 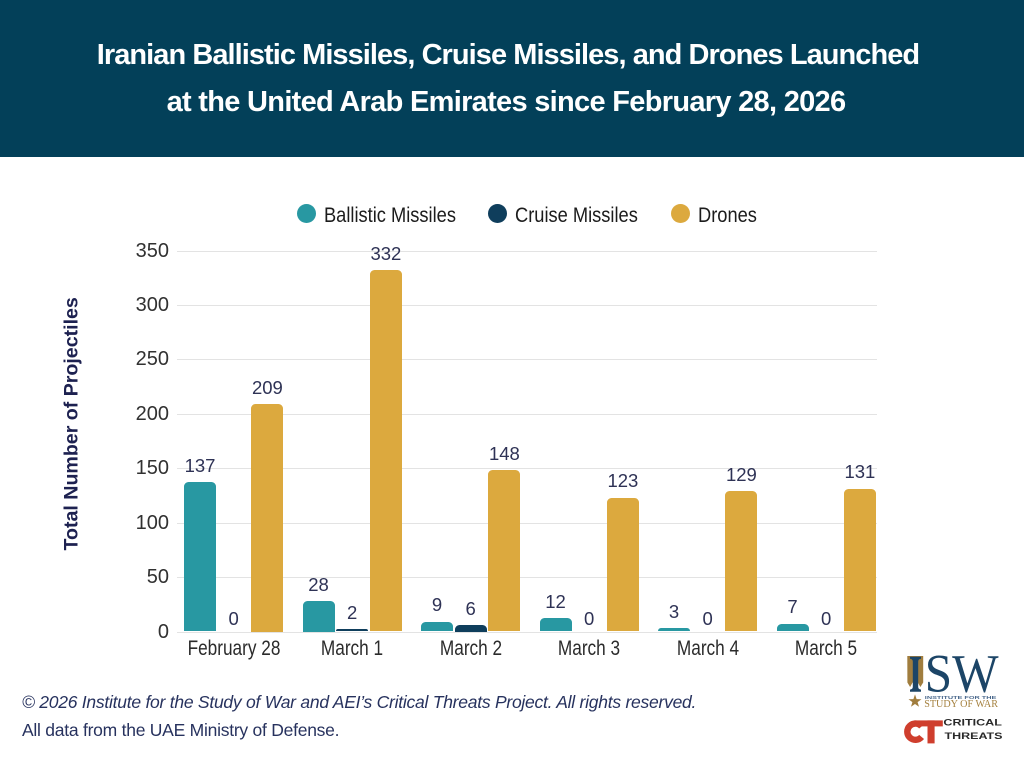 I want to click on svg-text: SW, so click(x=962, y=674).